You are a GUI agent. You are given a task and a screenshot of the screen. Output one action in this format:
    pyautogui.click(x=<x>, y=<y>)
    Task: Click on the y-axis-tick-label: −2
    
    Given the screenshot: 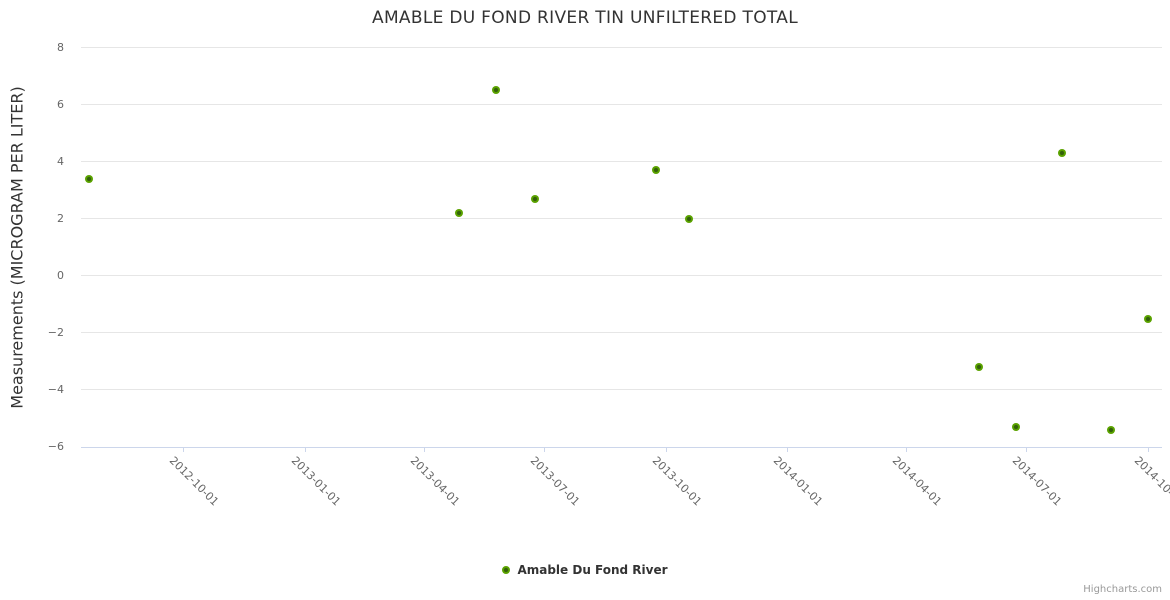 What is the action you would take?
    pyautogui.click(x=55, y=332)
    